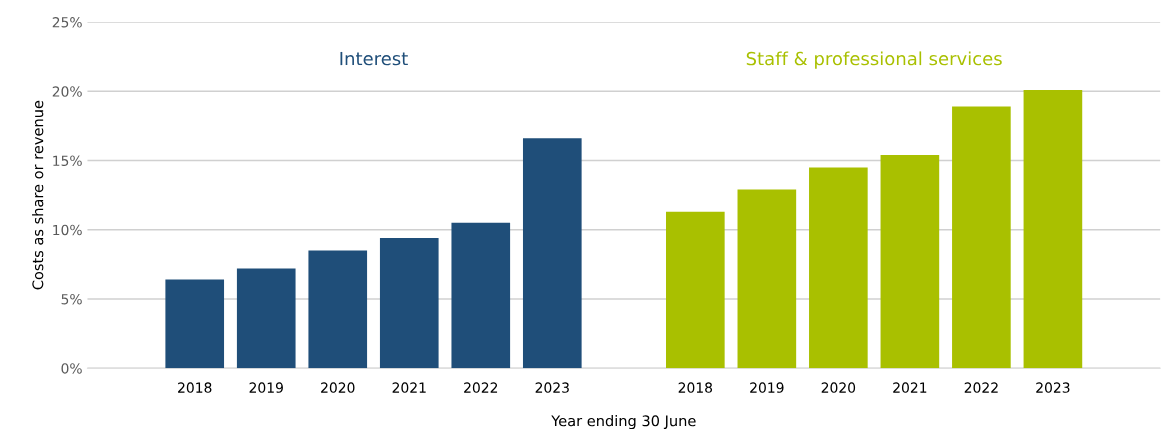 Image resolution: width=1166 pixels, height=441 pixels. Describe the element at coordinates (67, 22) in the screenshot. I see `y-tick-label: 25%` at that location.